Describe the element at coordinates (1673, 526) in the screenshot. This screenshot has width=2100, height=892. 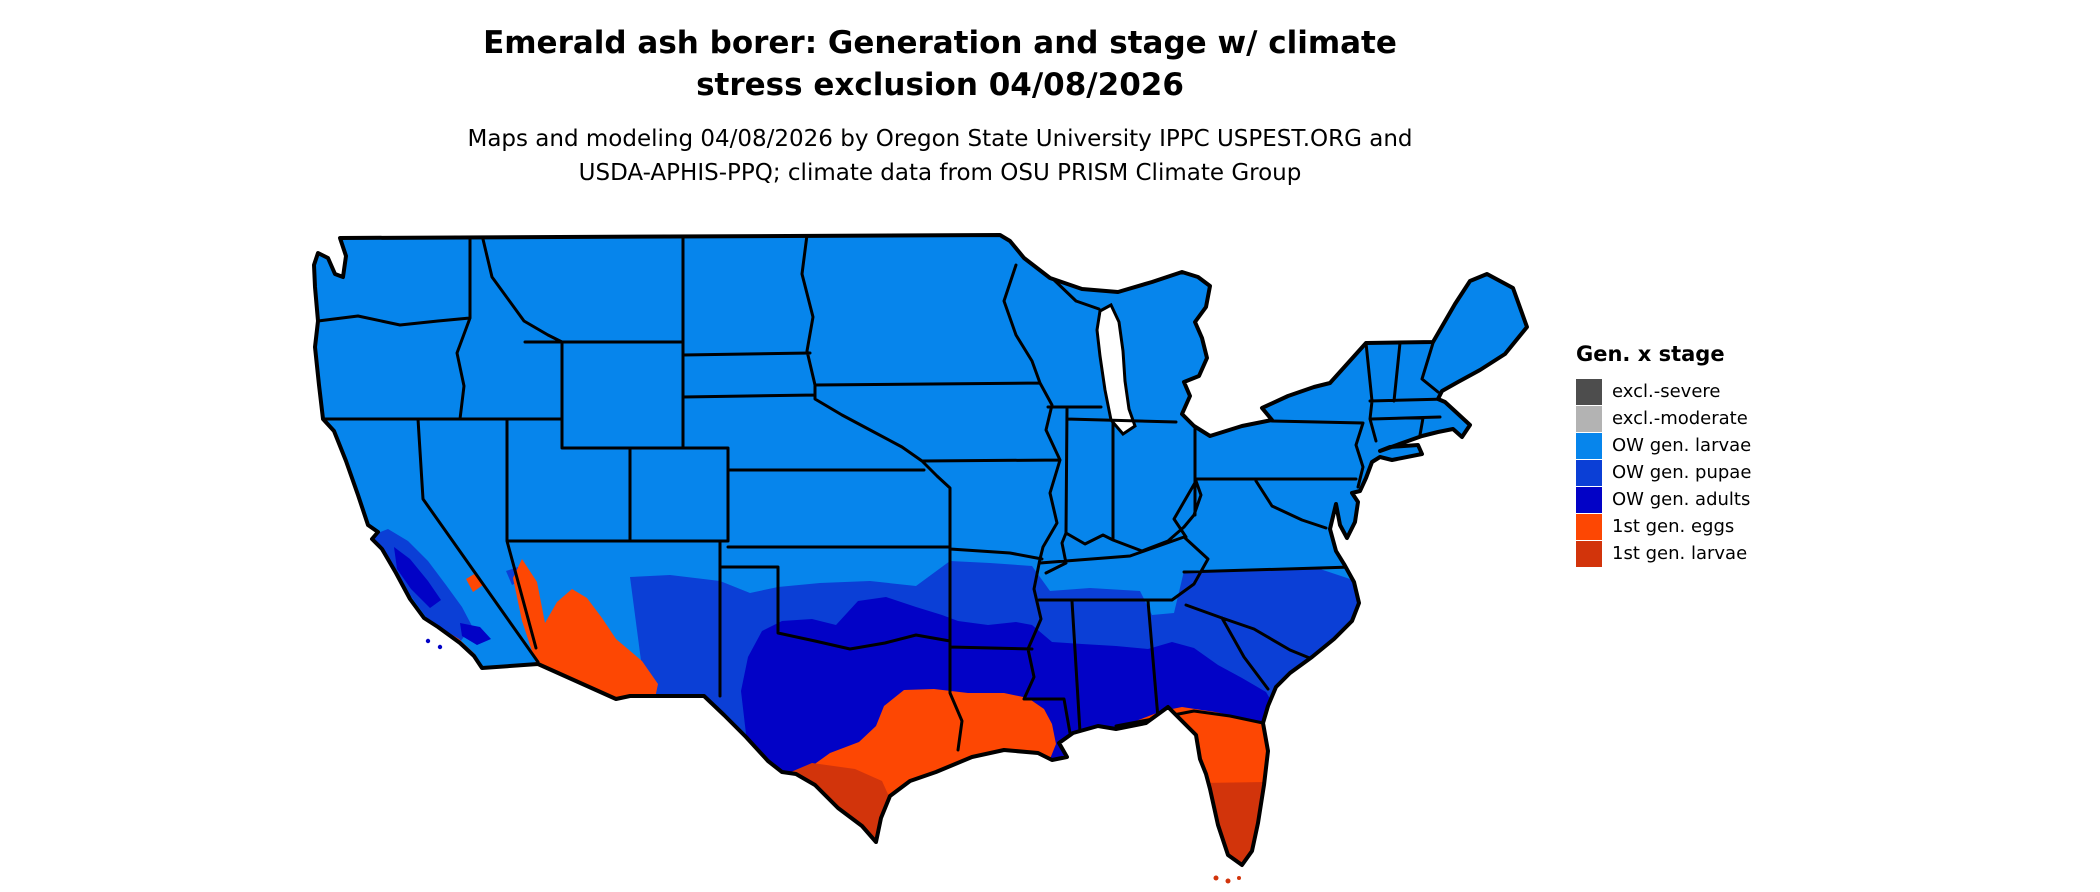
I see `legend-label: 1st gen. eggs` at that location.